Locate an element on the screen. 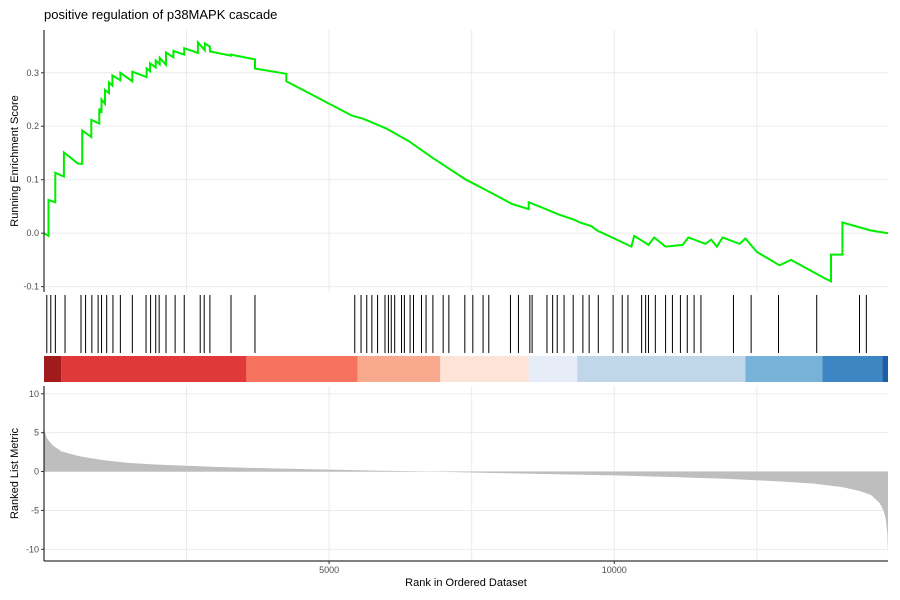 Image resolution: width=900 pixels, height=600 pixels. x-axis-ticks: 5000 10000 is located at coordinates (473, 568).